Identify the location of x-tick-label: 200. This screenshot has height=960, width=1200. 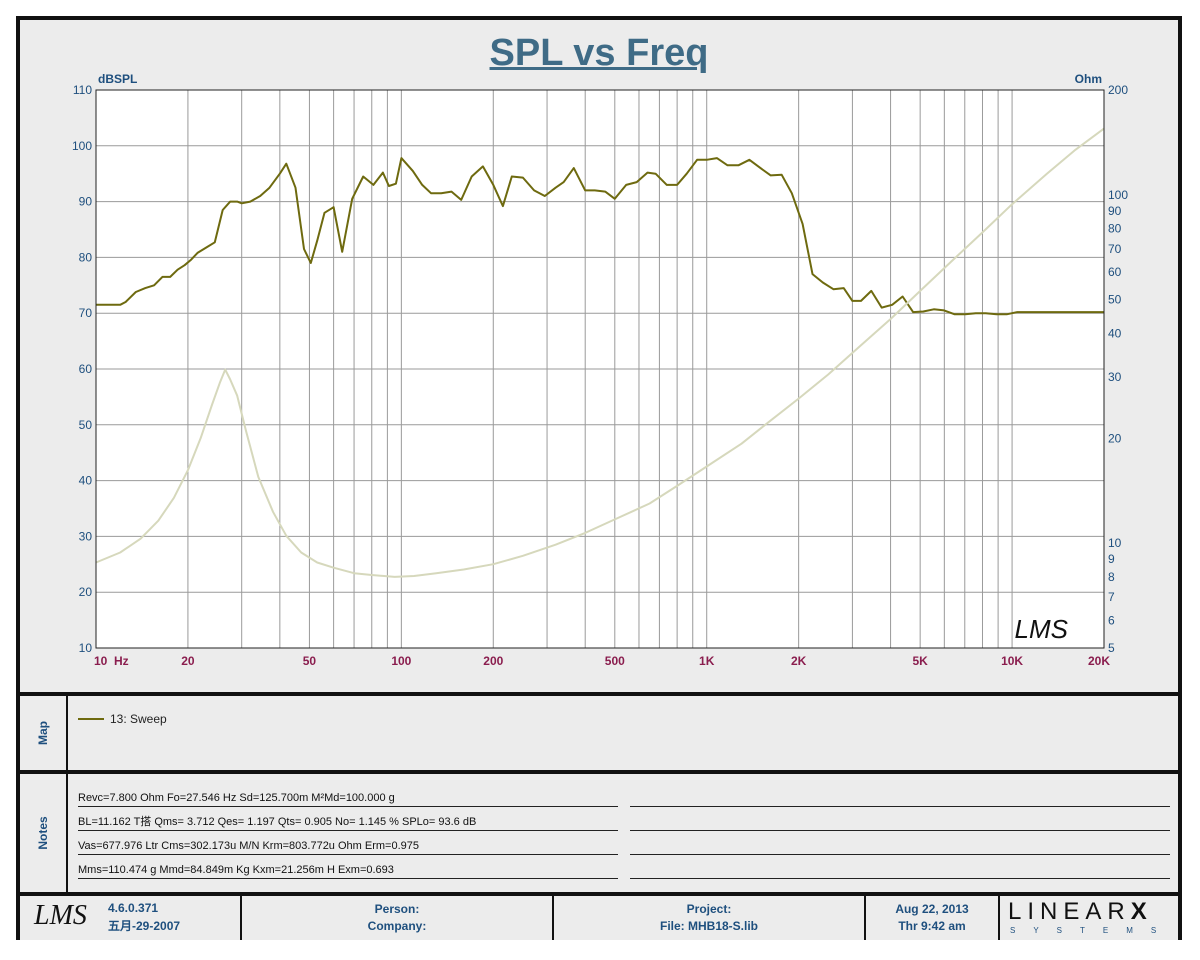
(493, 661).